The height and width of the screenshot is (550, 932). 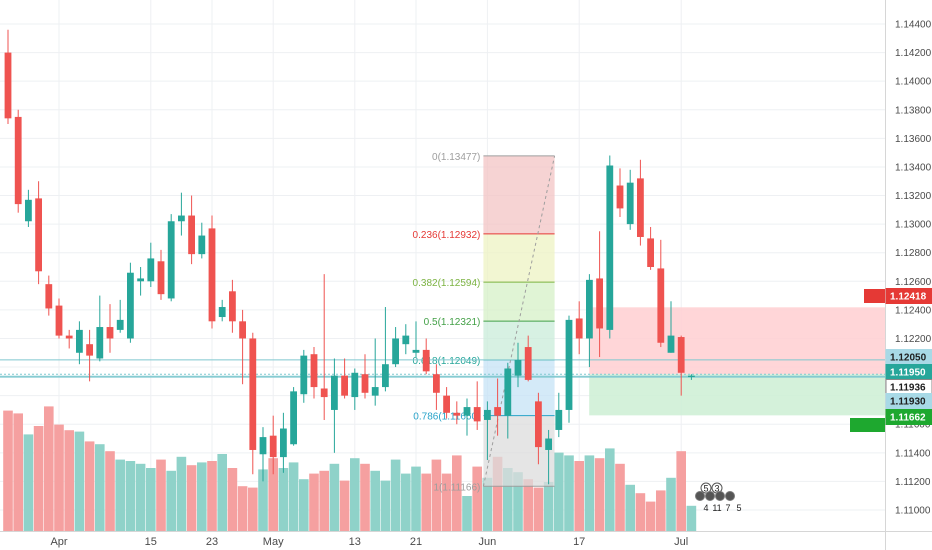 What do you see at coordinates (519, 321) in the screenshot?
I see `fib-trend-line` at bounding box center [519, 321].